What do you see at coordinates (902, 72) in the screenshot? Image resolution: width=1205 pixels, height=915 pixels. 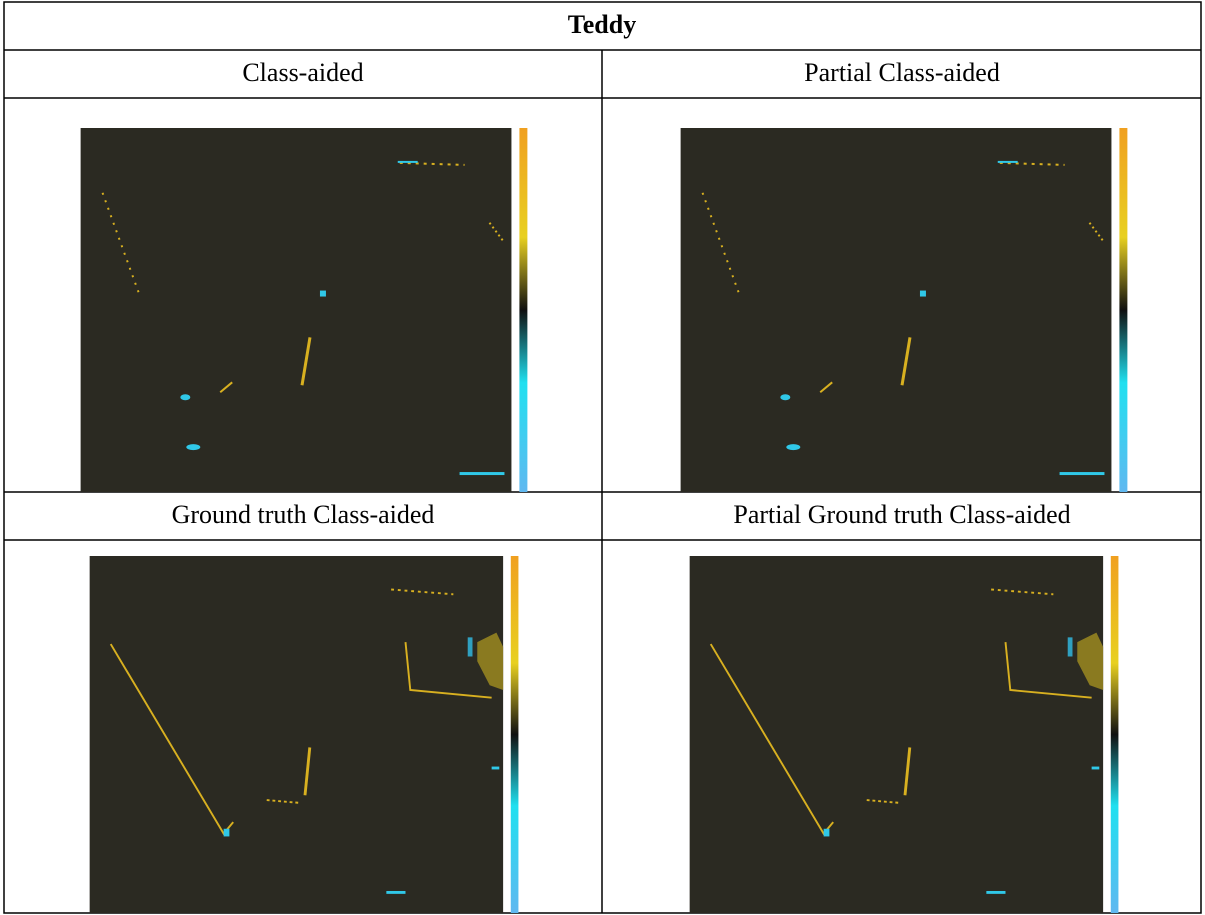 I see `cell-label: Partial Class-aided` at bounding box center [902, 72].